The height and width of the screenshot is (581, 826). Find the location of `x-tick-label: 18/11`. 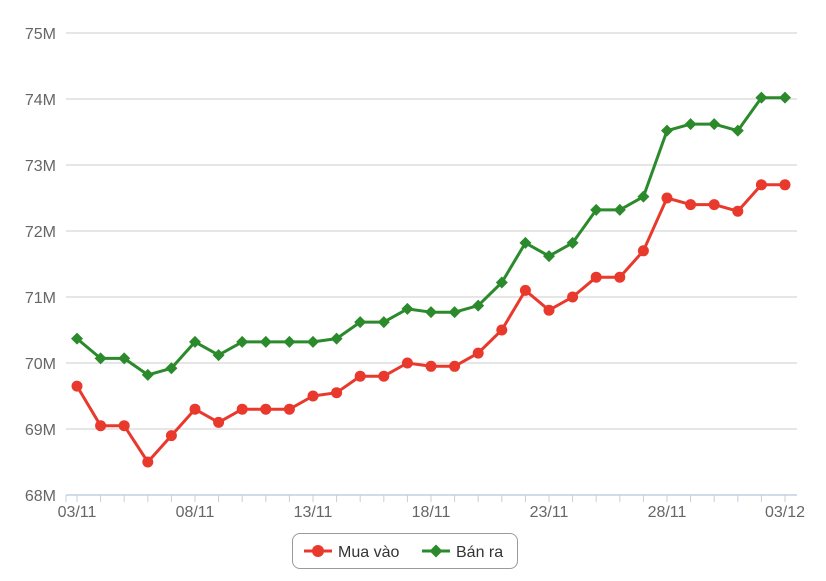

x-tick-label: 18/11 is located at coordinates (431, 512).